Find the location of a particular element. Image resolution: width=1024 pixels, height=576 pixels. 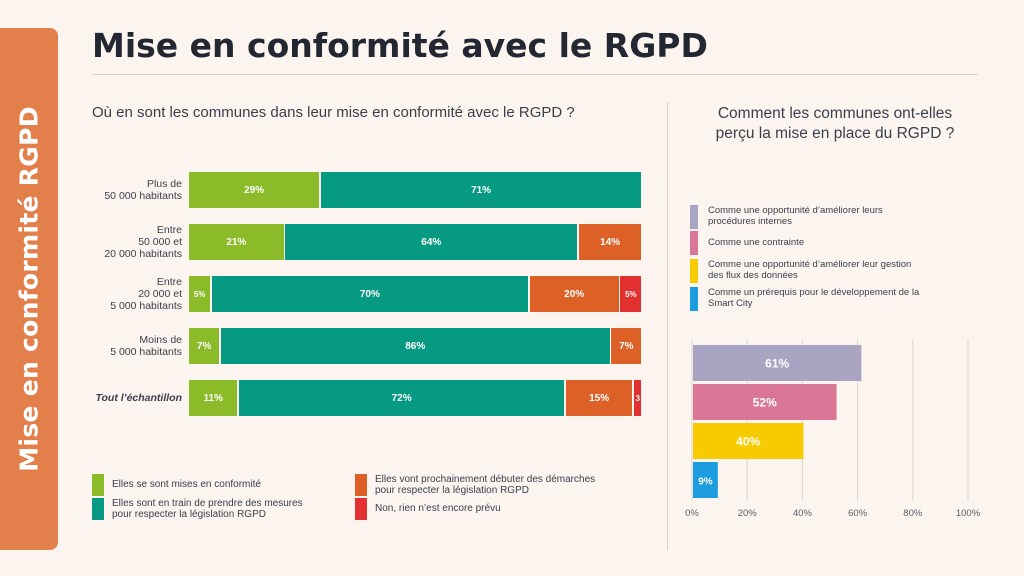

legend-item-rien: Non, rien n’est encore prévu is located at coordinates (428, 509).